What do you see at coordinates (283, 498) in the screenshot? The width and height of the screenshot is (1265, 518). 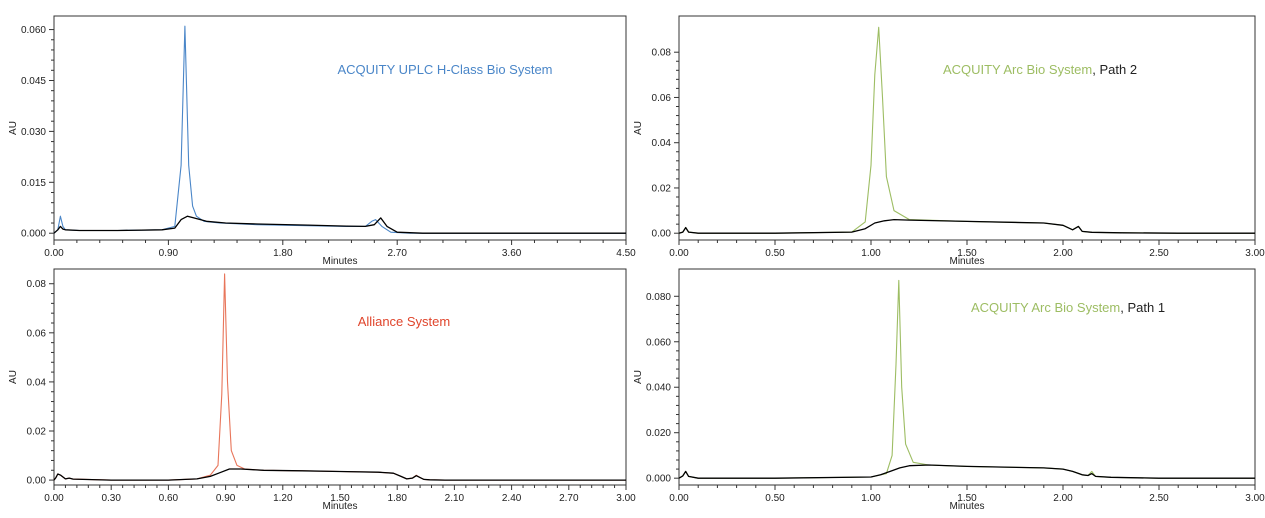 I see `x-tick-label: 1.20` at bounding box center [283, 498].